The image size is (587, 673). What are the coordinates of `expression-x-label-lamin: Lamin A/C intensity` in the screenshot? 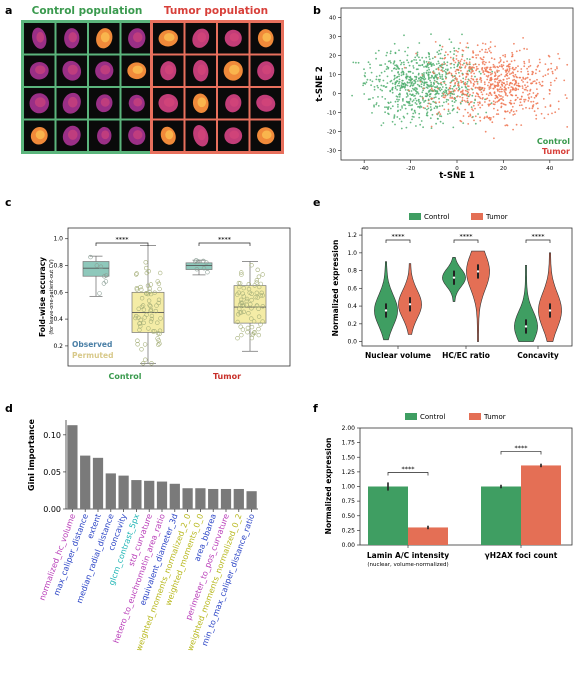 It's located at (408, 555).